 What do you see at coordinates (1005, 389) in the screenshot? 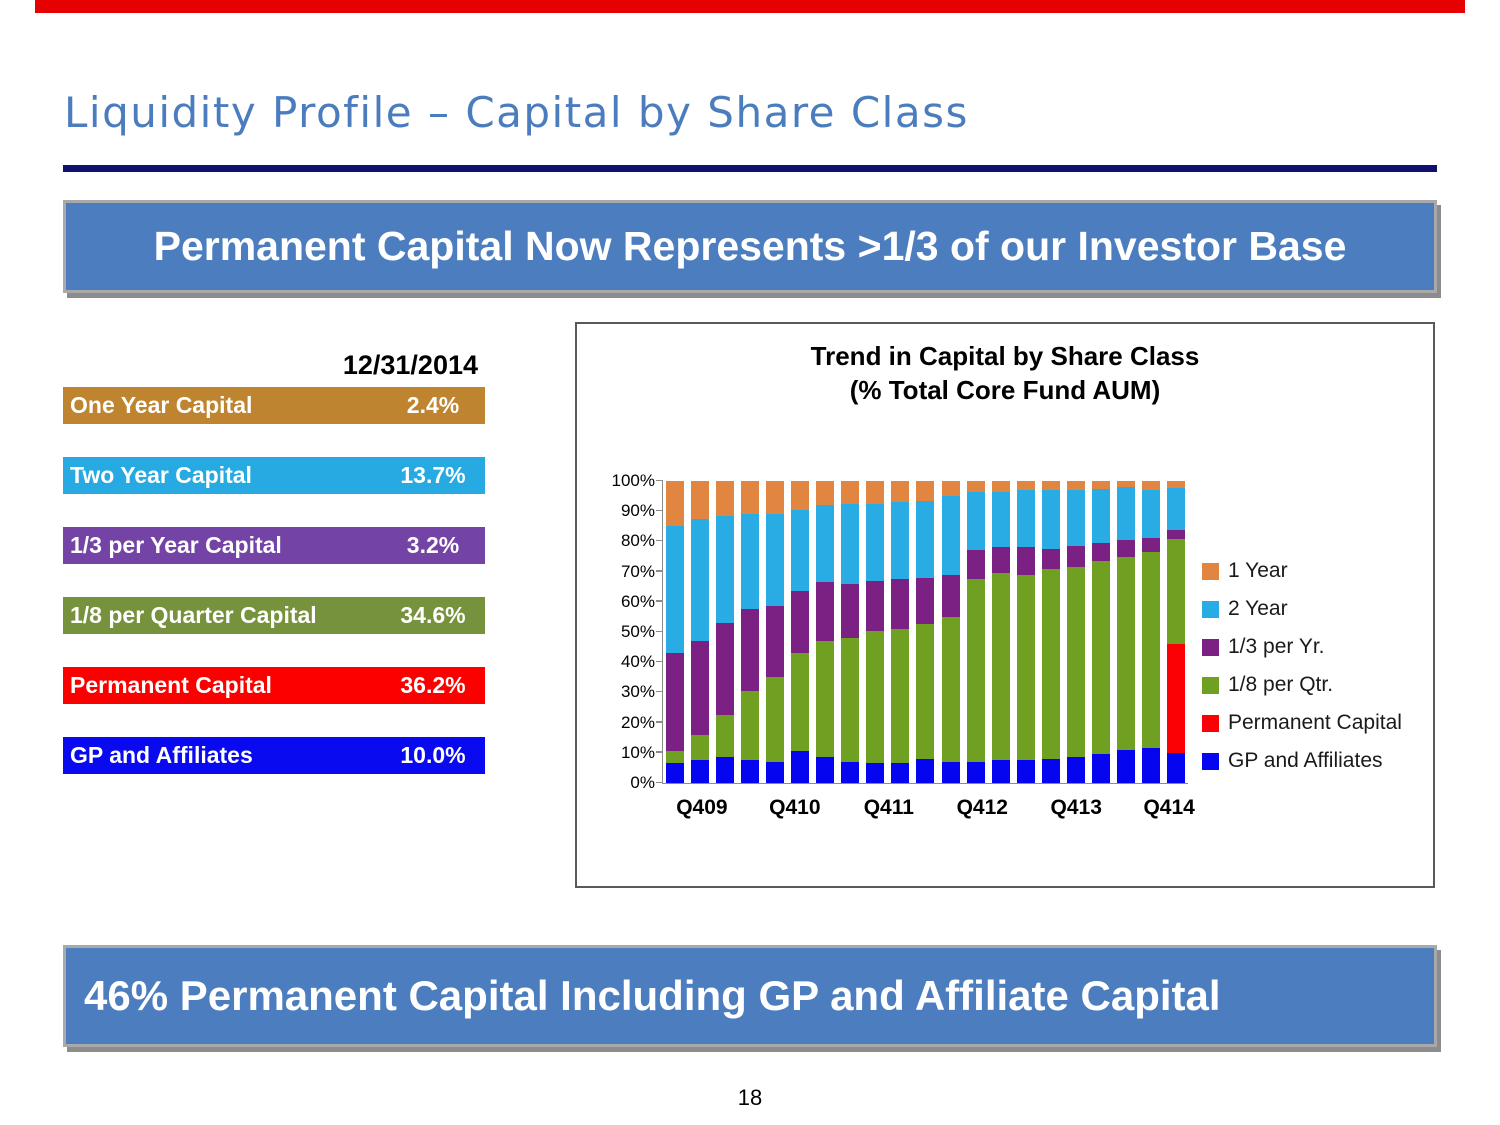
I see `chart-title-line2: (% Total Core Fund AUM)` at bounding box center [1005, 389].